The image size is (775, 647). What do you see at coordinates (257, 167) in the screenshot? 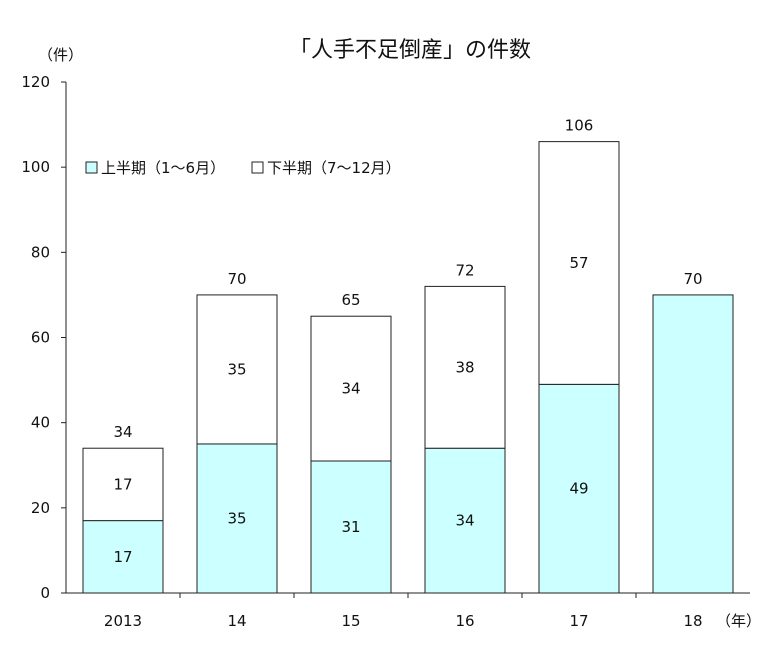
I see `legend-swatch-second-half` at bounding box center [257, 167].